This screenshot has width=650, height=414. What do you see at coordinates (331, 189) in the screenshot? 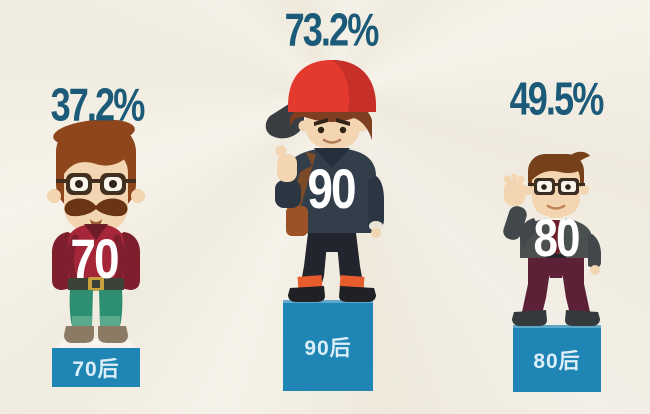
I see `figure-number-90: 90` at bounding box center [331, 189].